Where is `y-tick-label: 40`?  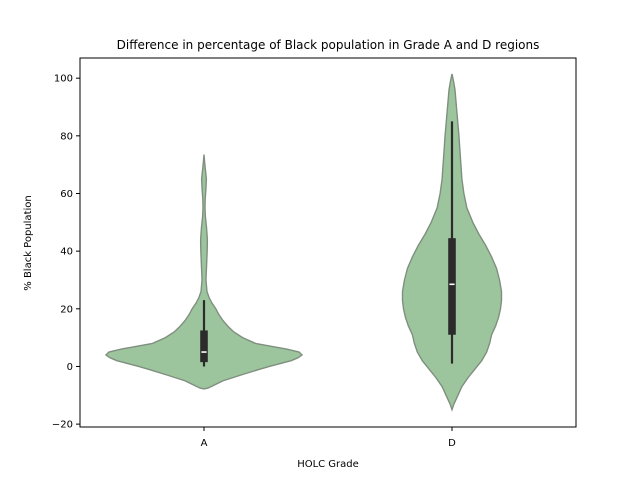 y-tick-label: 40 is located at coordinates (66, 252).